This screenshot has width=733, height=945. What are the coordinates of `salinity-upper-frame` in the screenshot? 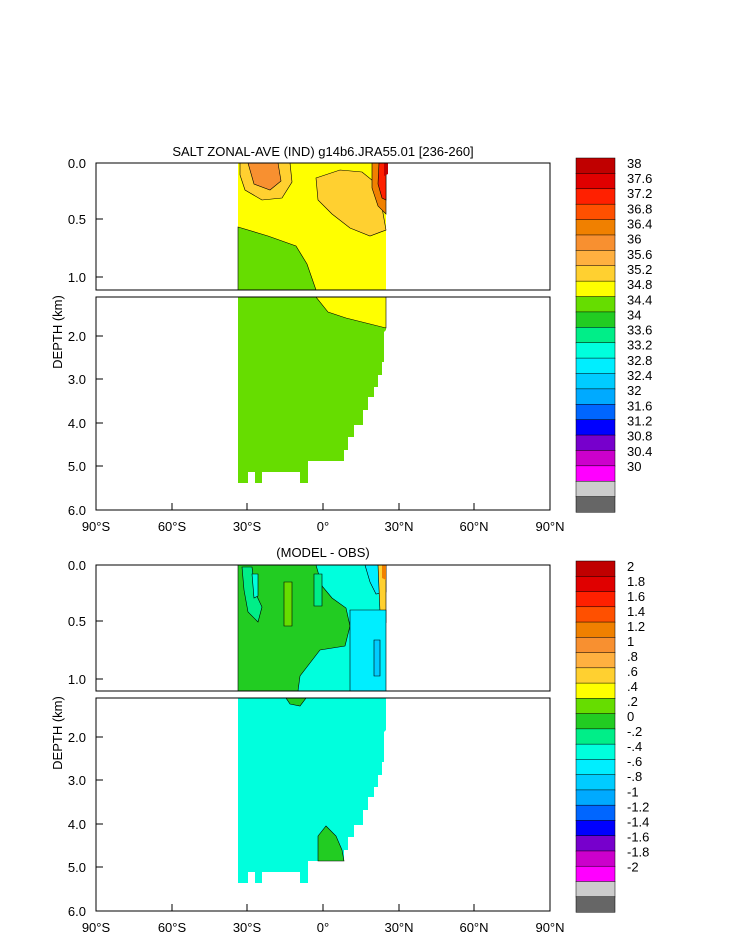 It's located at (323, 226).